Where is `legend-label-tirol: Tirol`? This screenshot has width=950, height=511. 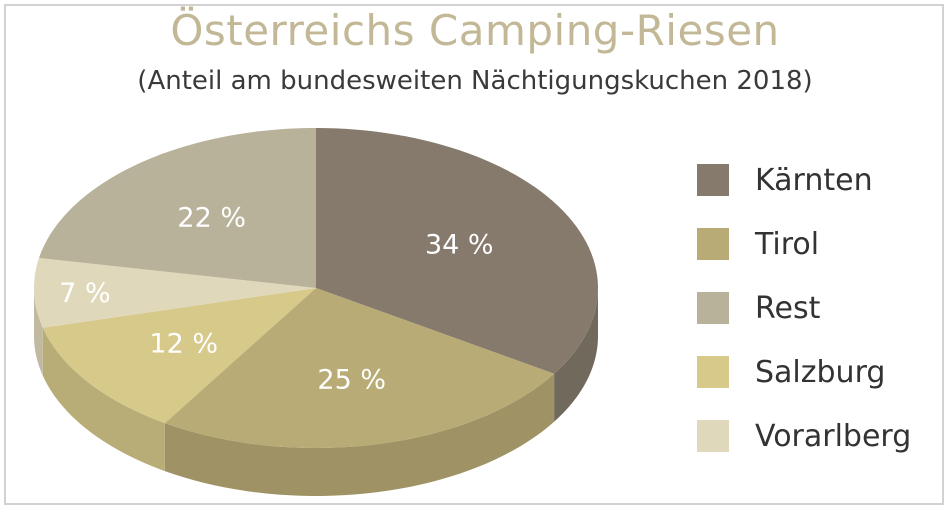
legend-label-tirol: Tirol is located at coordinates (787, 244).